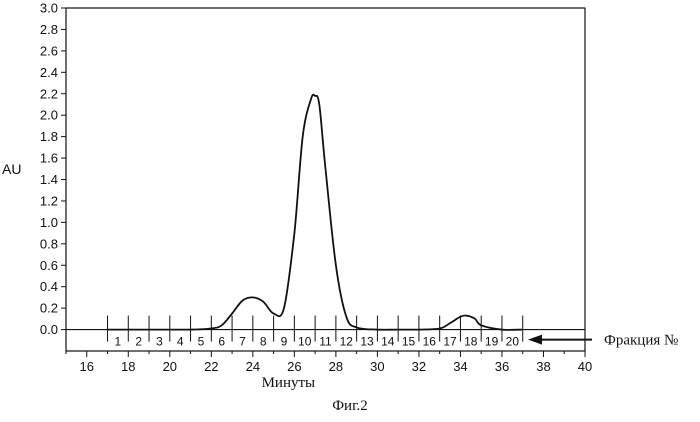 Image resolution: width=700 pixels, height=422 pixels. I want to click on y-tick-label: 1.2, so click(49, 200).